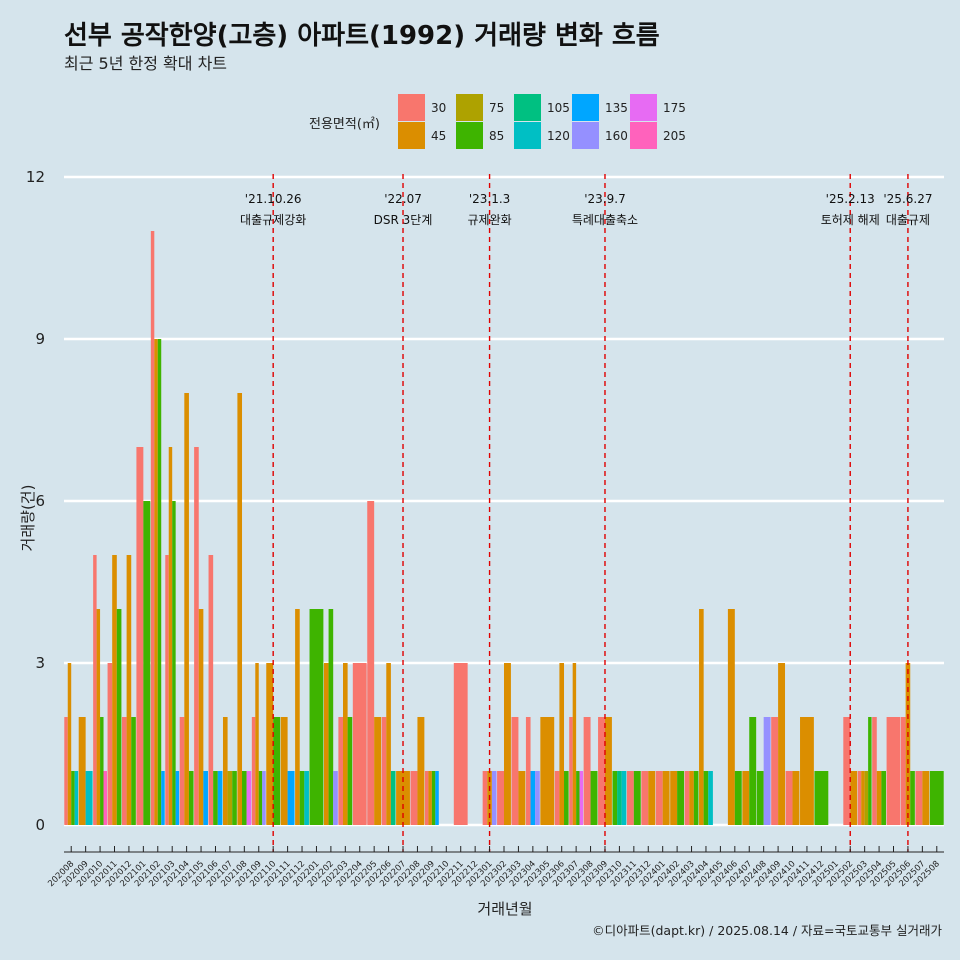 This screenshot has height=960, width=960. What do you see at coordinates (558, 136) in the screenshot?
I see `legend-label-120: 120` at bounding box center [558, 136].